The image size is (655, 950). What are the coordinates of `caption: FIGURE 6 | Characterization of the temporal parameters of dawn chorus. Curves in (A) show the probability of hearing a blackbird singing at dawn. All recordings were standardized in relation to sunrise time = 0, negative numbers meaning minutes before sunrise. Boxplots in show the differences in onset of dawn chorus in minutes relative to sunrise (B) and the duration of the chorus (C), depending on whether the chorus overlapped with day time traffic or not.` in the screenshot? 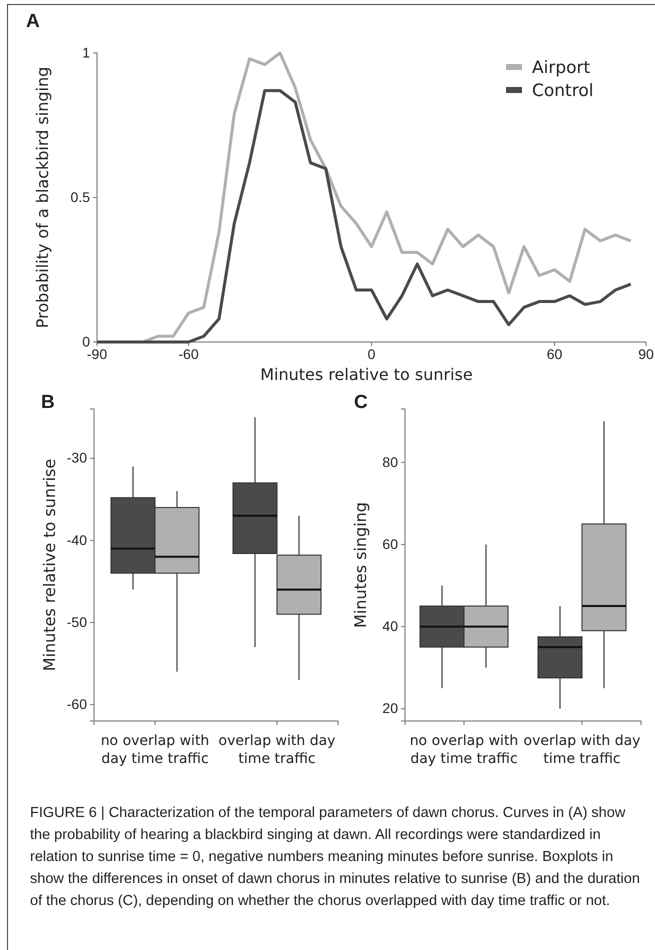 It's located at (335, 857).